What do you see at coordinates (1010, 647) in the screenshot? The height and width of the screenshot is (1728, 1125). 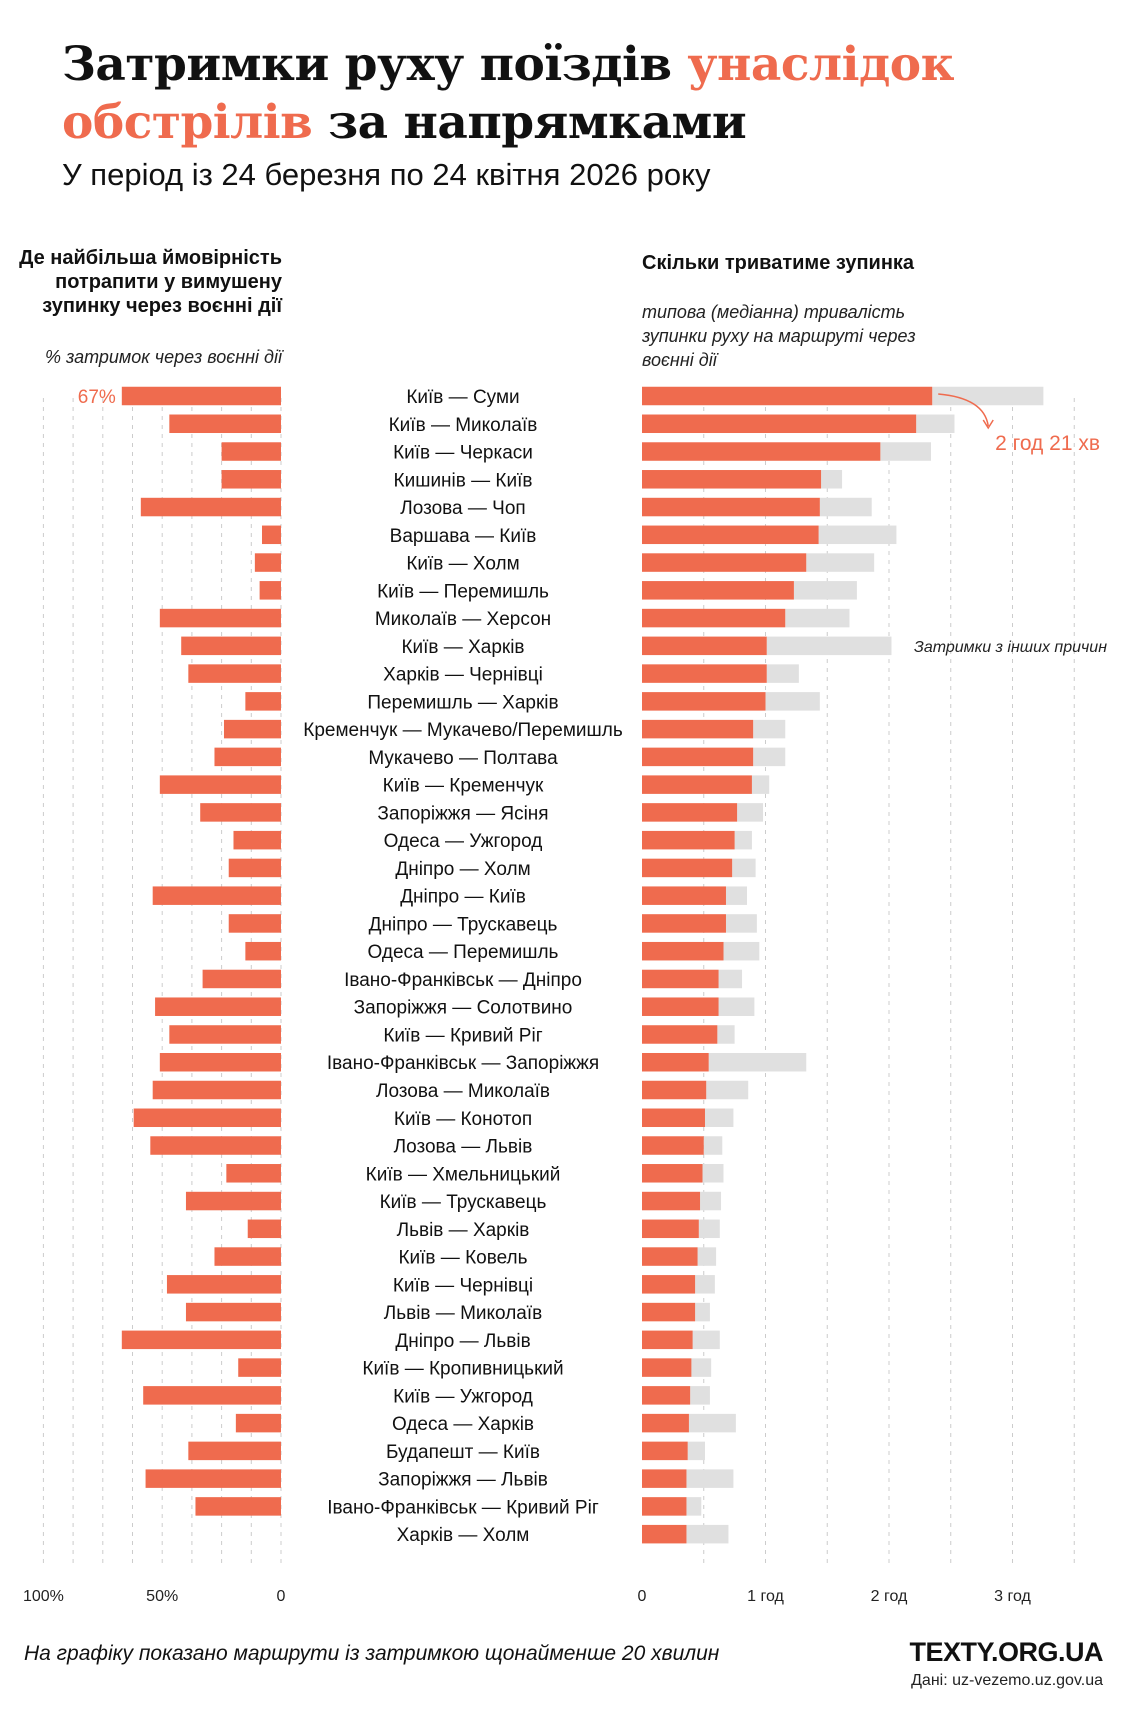 I see `other-causes-annotation: Затримки з інших причин` at bounding box center [1010, 647].